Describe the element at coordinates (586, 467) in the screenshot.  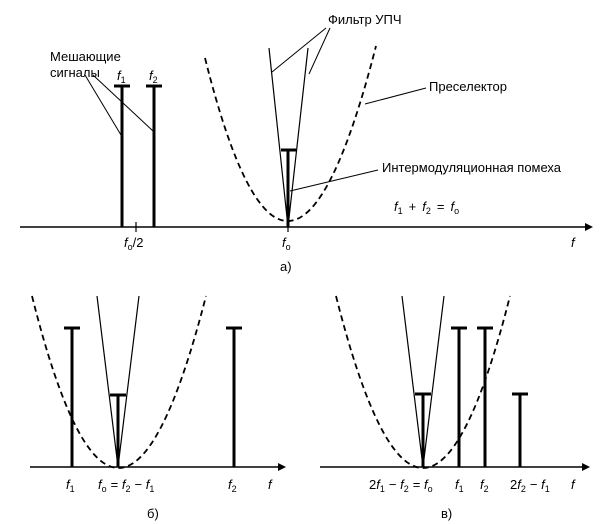
I see `axis-c-arrow` at that location.